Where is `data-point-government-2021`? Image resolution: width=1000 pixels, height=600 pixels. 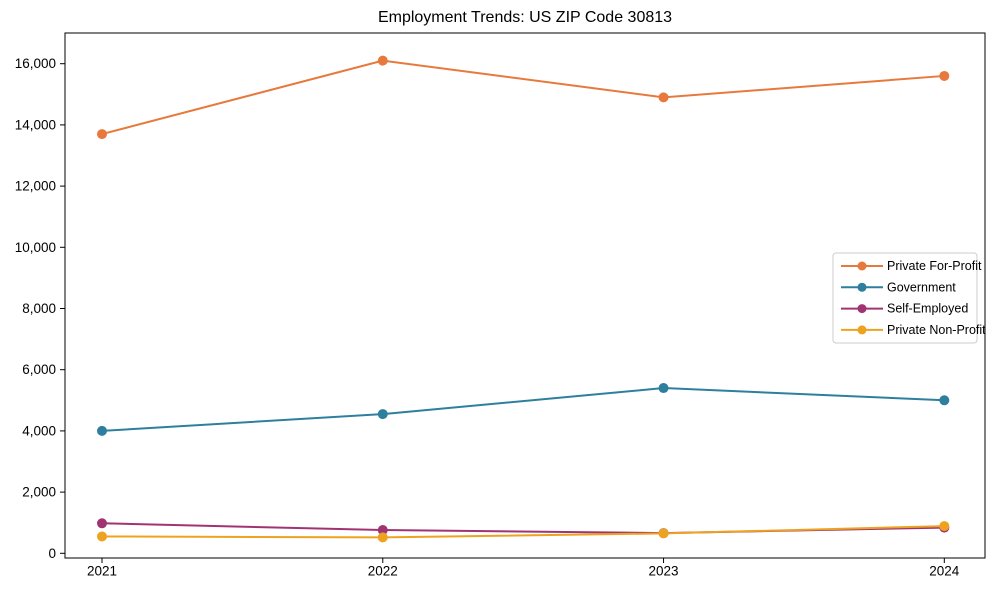
data-point-government-2021 is located at coordinates (102, 430).